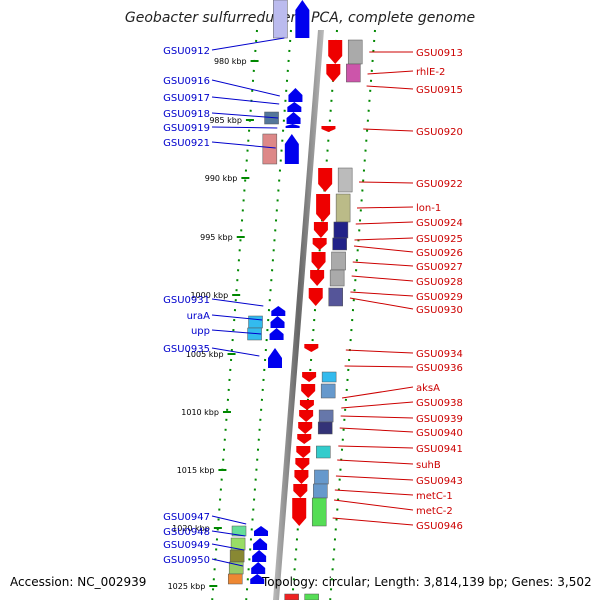 The height and width of the screenshot is (600, 600). Describe the element at coordinates (186, 517) in the screenshot. I see `gene-label-gsu0947: GSU0947` at that location.